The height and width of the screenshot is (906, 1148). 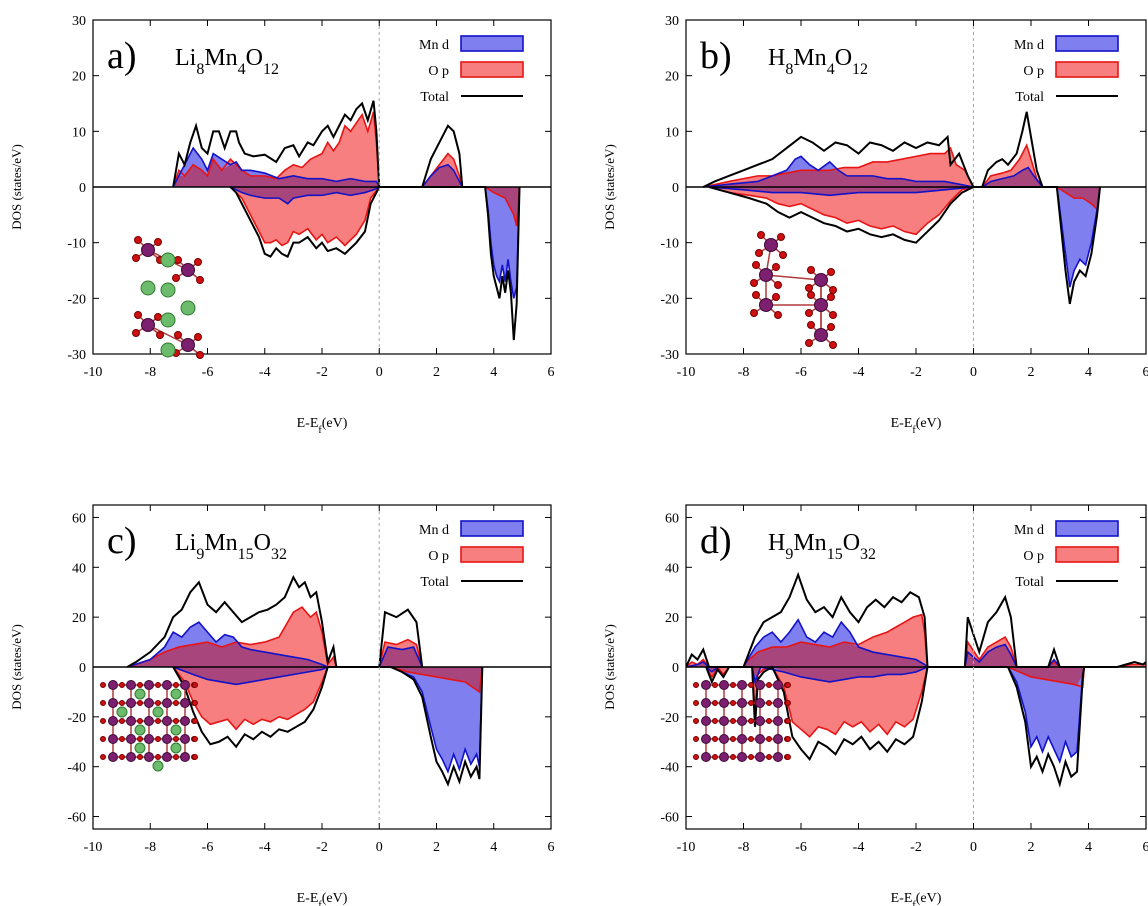 What do you see at coordinates (1087, 528) in the screenshot?
I see `legend-swatch-mnd` at bounding box center [1087, 528].